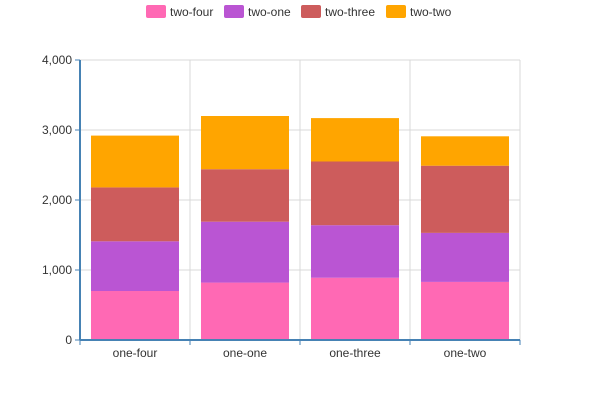  I want to click on legend-label: two-one, so click(269, 12).